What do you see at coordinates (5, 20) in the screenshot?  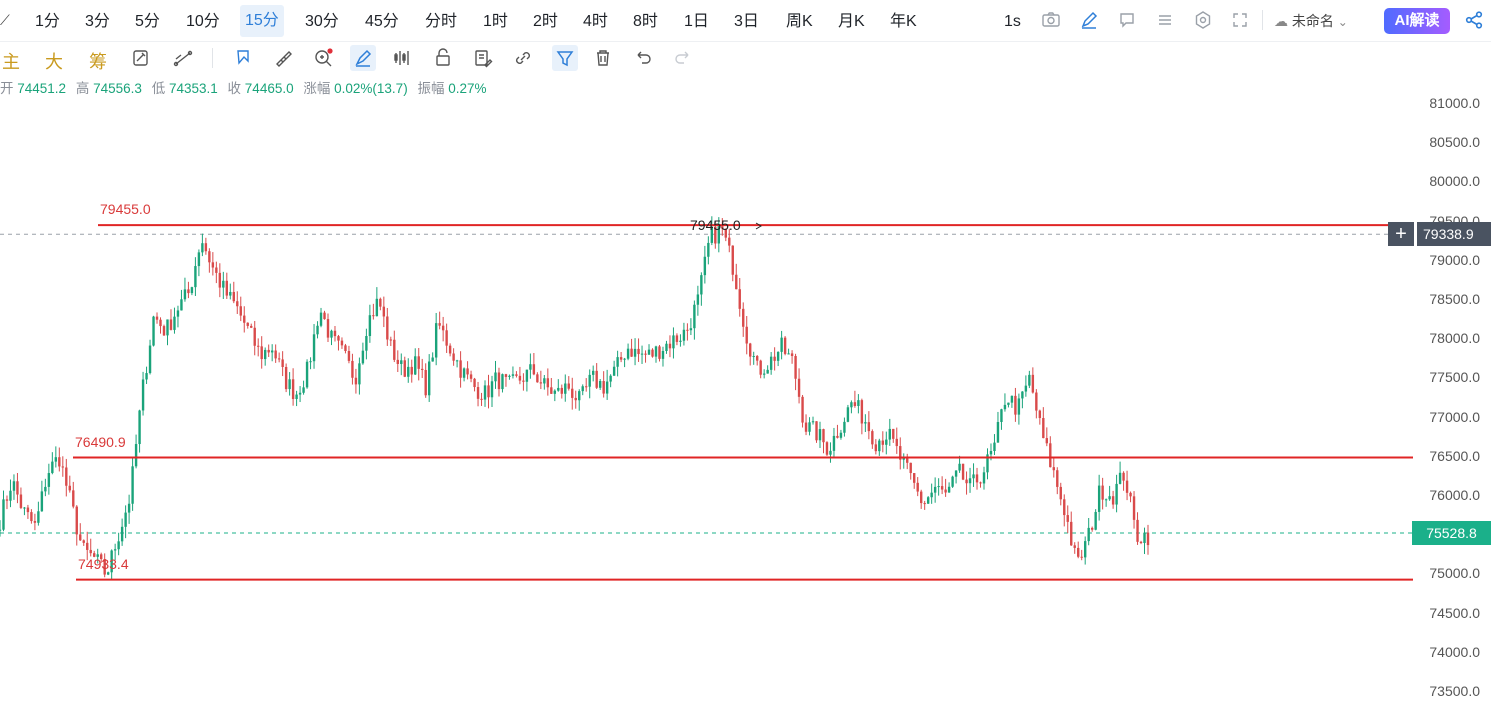 I see `chevron-left-icon: ⟋` at bounding box center [5, 20].